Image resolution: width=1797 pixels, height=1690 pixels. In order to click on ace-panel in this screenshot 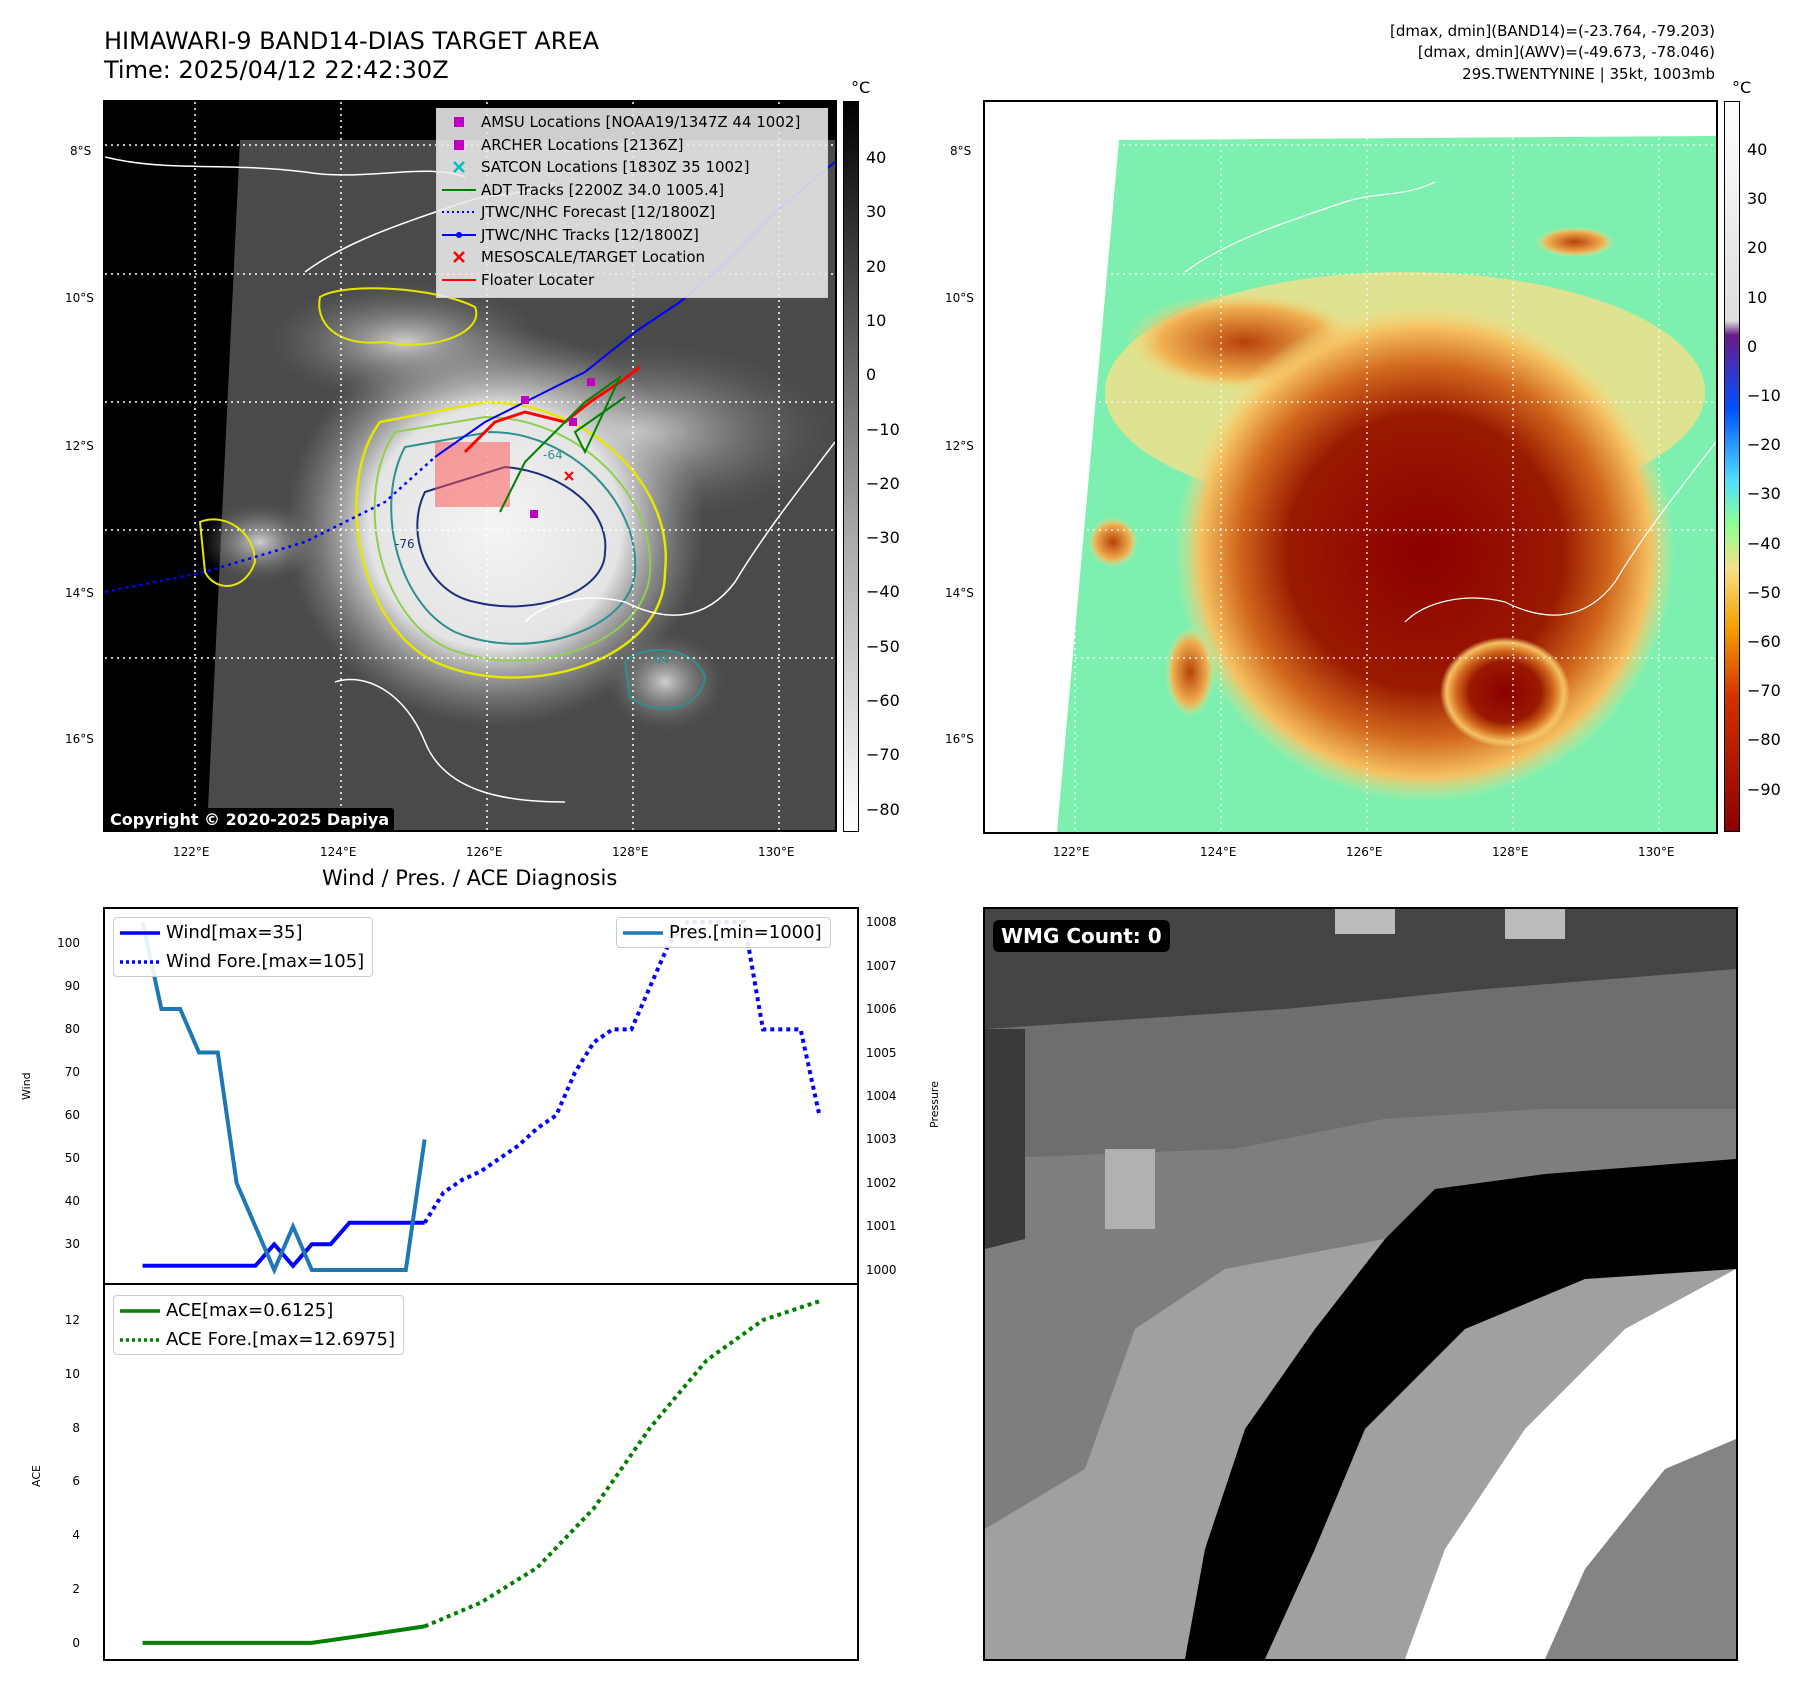, I will do `click(481, 1472)`.